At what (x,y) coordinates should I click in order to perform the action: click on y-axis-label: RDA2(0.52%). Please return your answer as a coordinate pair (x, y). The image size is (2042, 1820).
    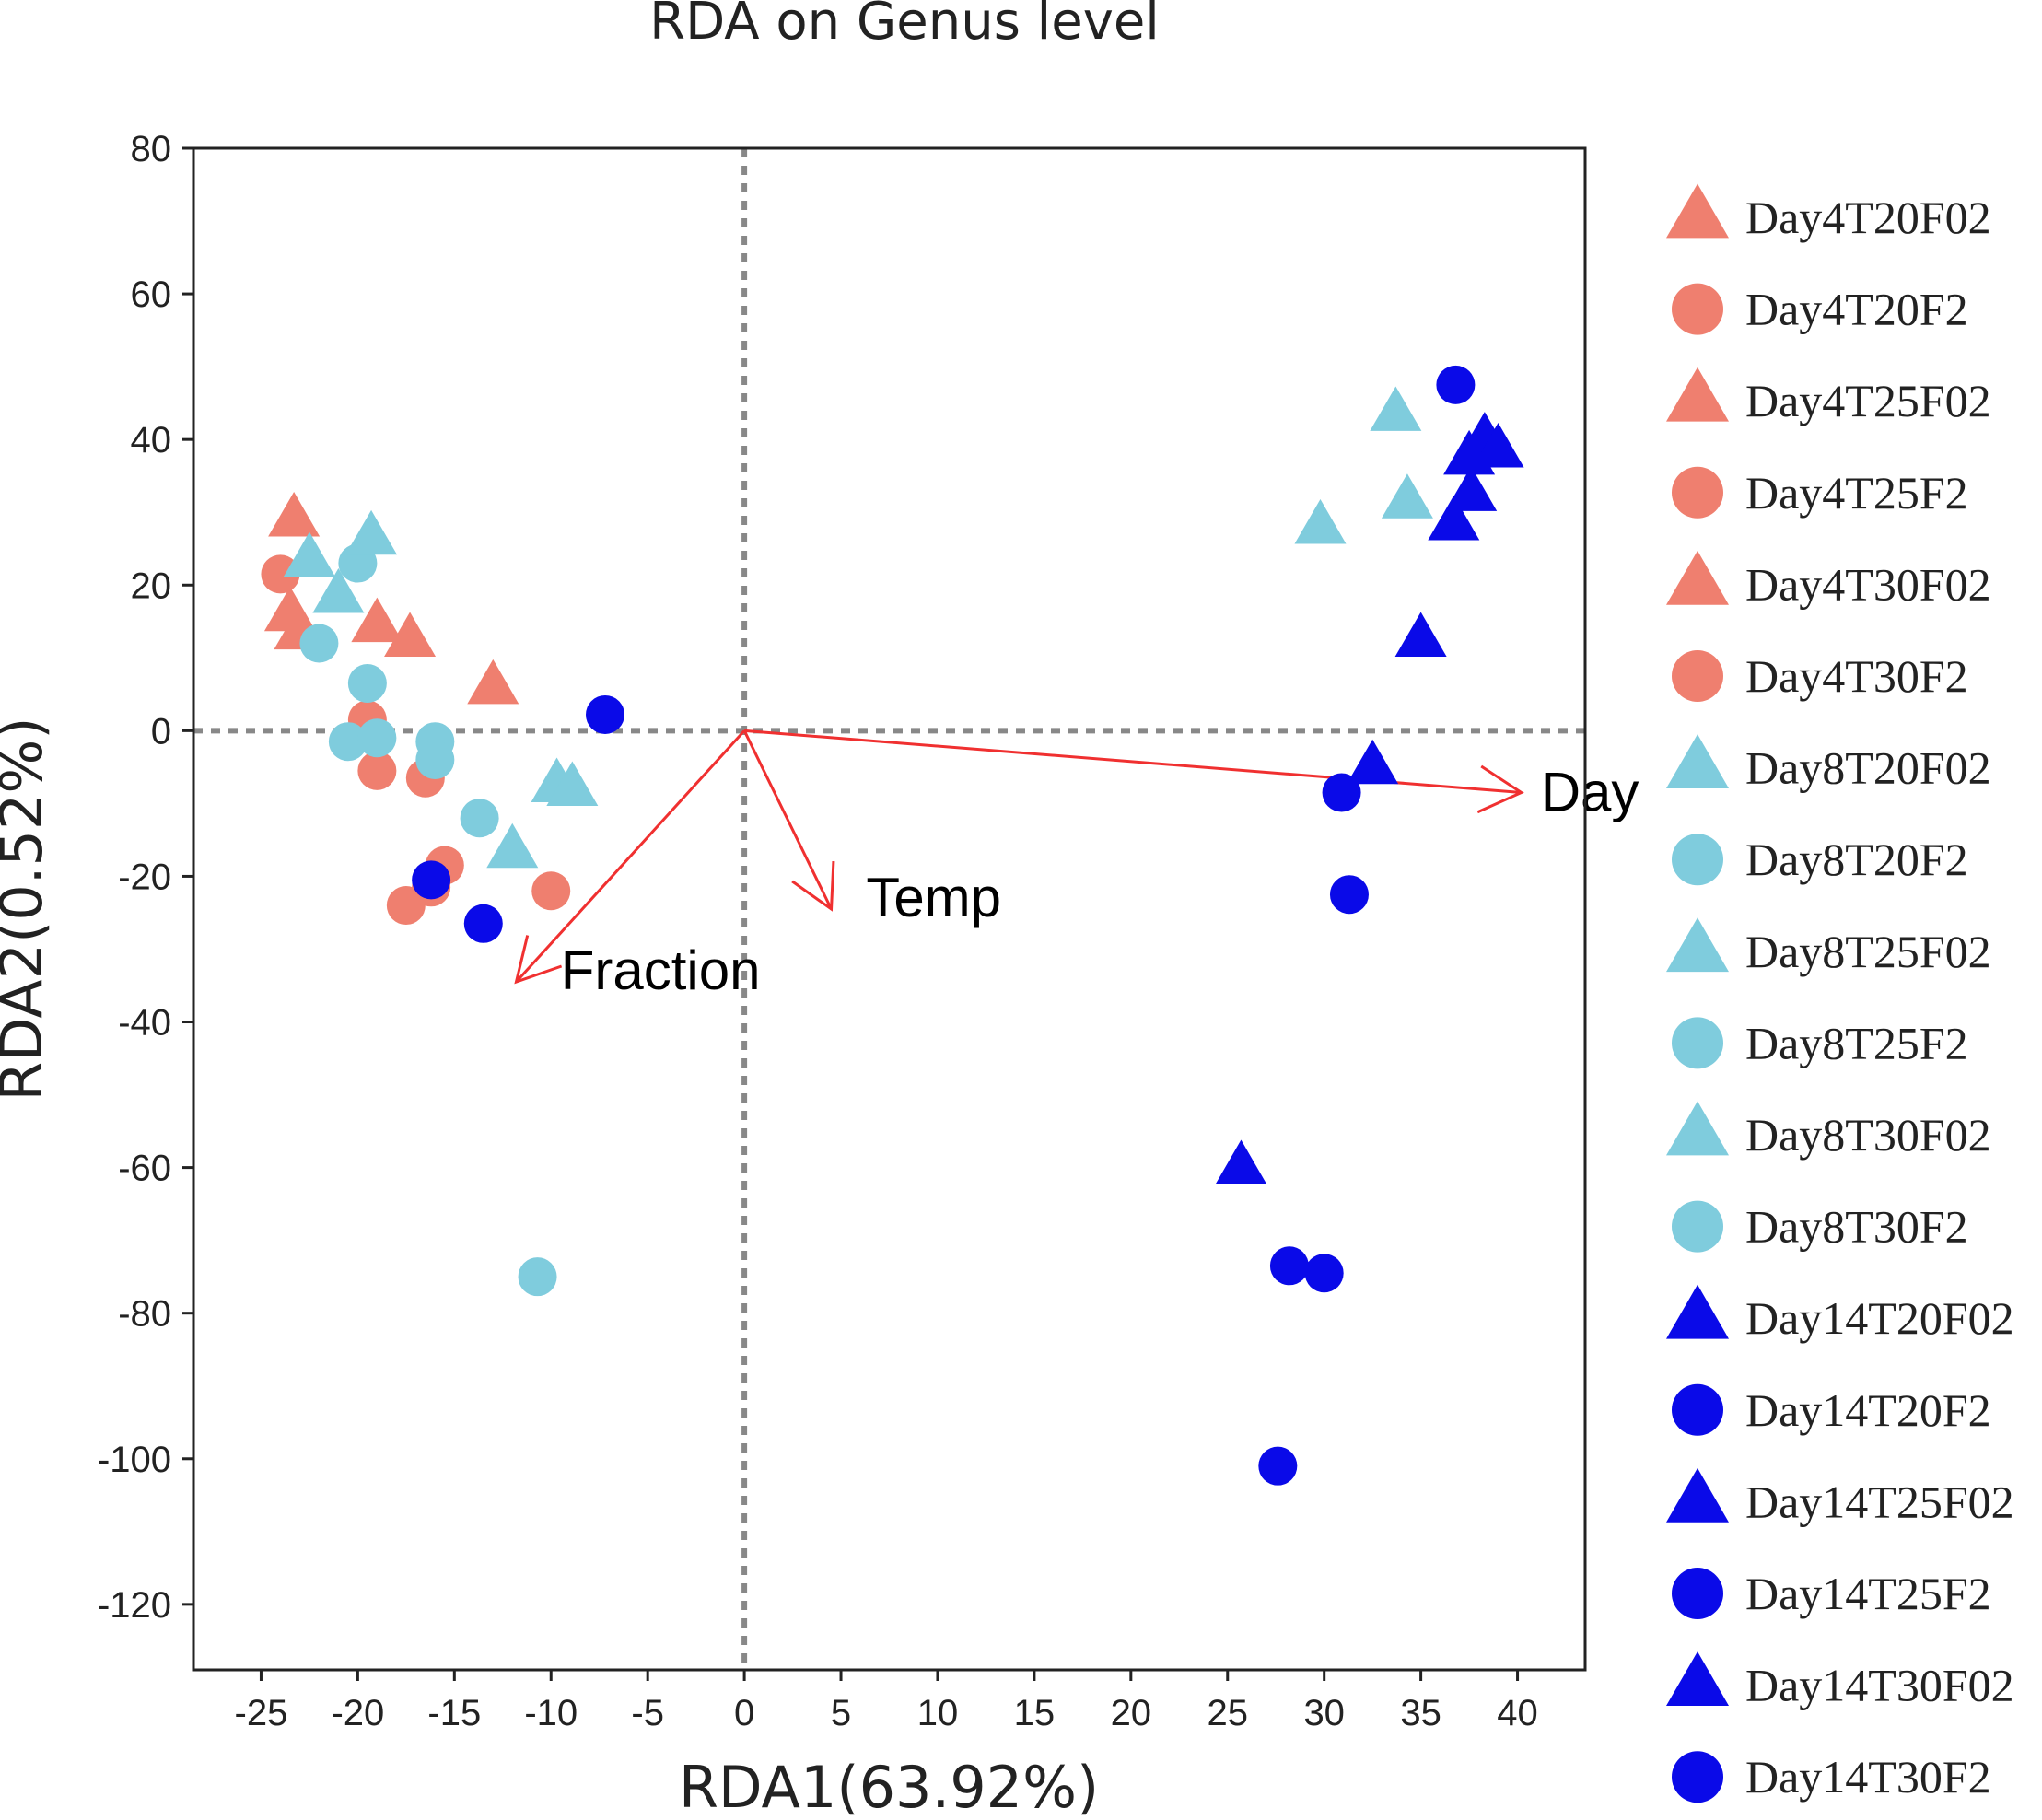
    Looking at the image, I should click on (27, 910).